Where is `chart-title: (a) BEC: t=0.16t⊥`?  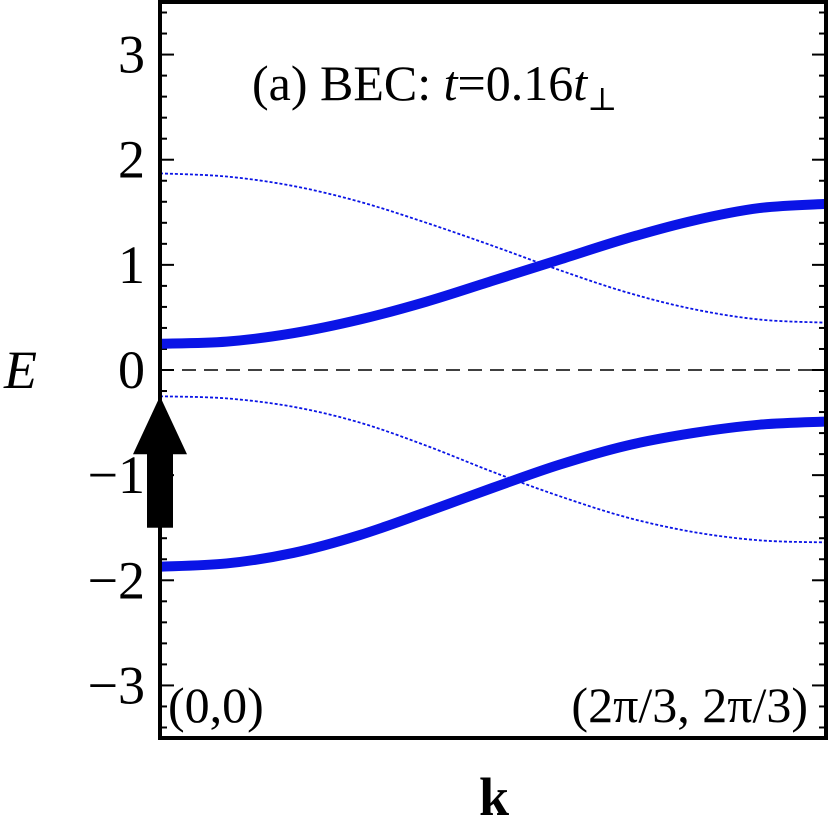 chart-title: (a) BEC: t=0.16t⊥ is located at coordinates (434, 86).